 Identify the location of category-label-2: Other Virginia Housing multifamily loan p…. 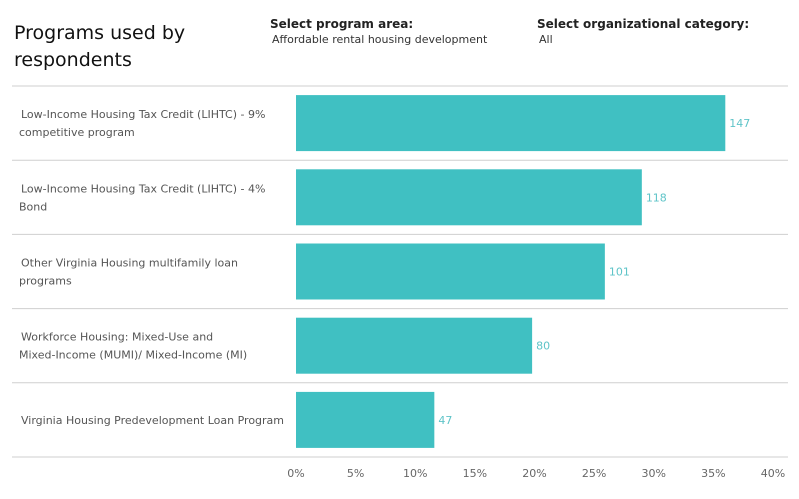
(128, 272).